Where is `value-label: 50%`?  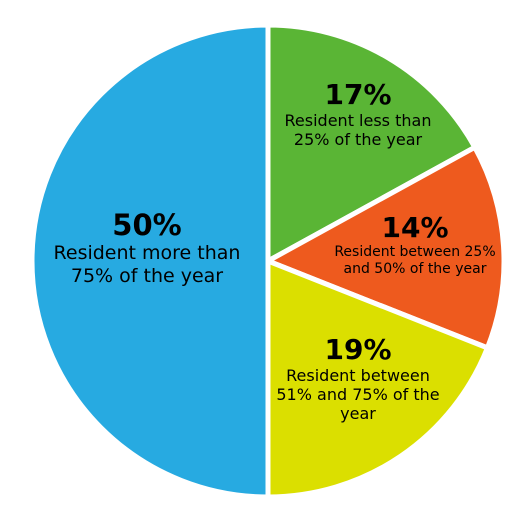
value-label: 50% is located at coordinates (147, 226).